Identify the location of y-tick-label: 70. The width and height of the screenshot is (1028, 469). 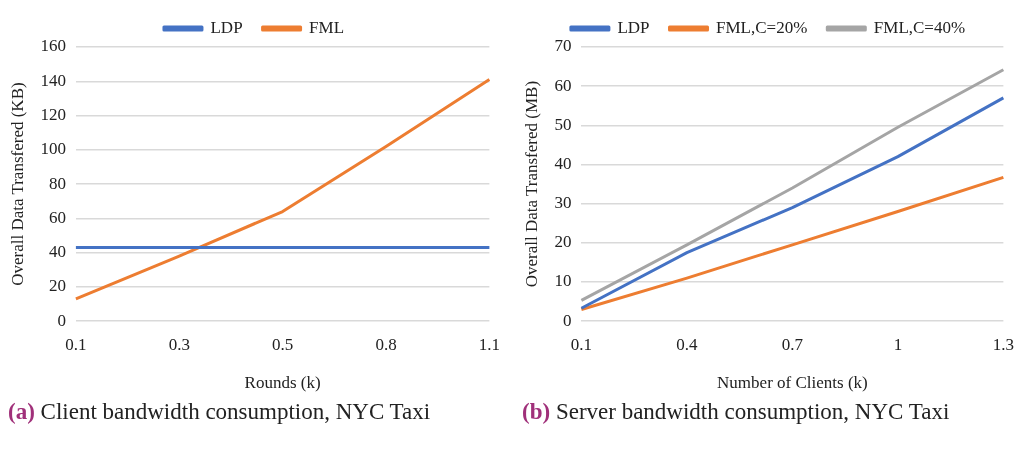
(563, 46).